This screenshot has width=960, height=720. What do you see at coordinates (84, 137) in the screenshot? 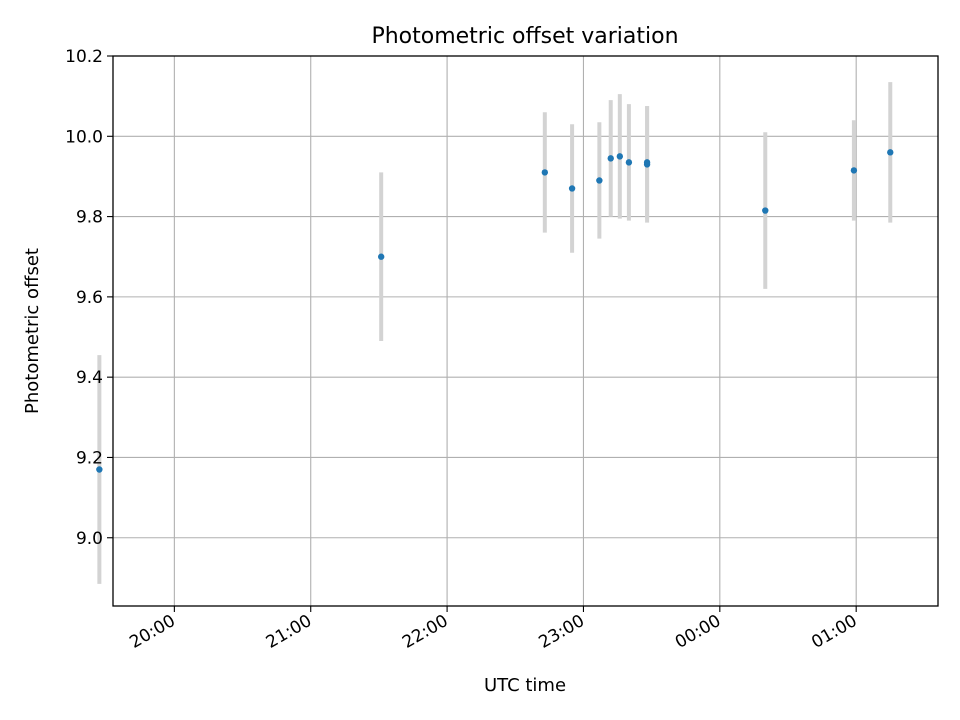
I see `y-tick-label: 10.0` at bounding box center [84, 137].